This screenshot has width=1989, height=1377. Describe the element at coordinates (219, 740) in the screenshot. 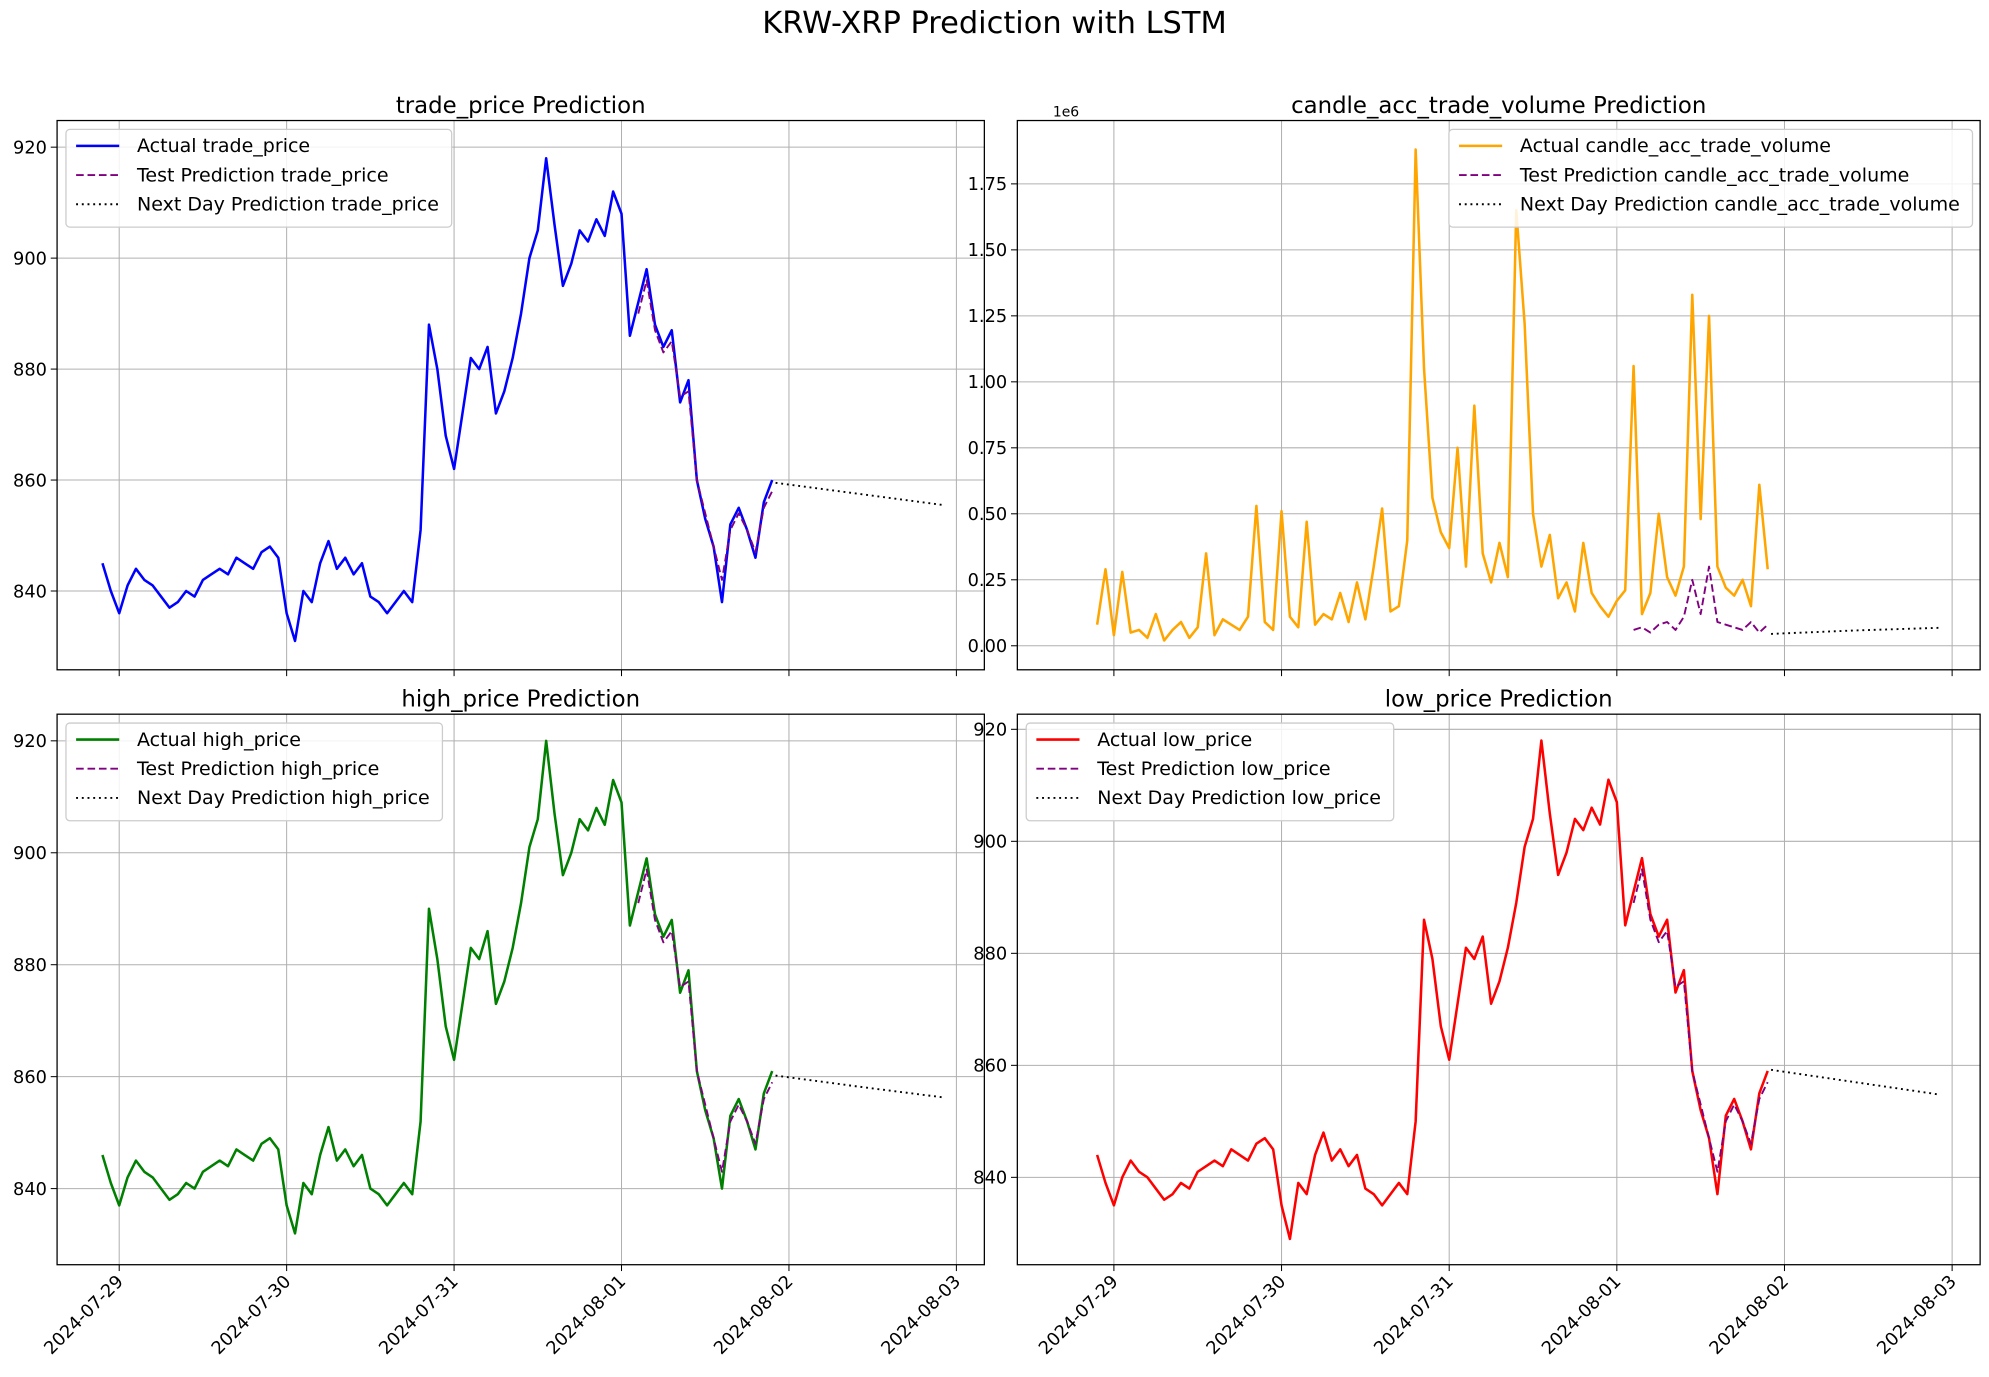

I see `legend-label: Actual high_price` at that location.